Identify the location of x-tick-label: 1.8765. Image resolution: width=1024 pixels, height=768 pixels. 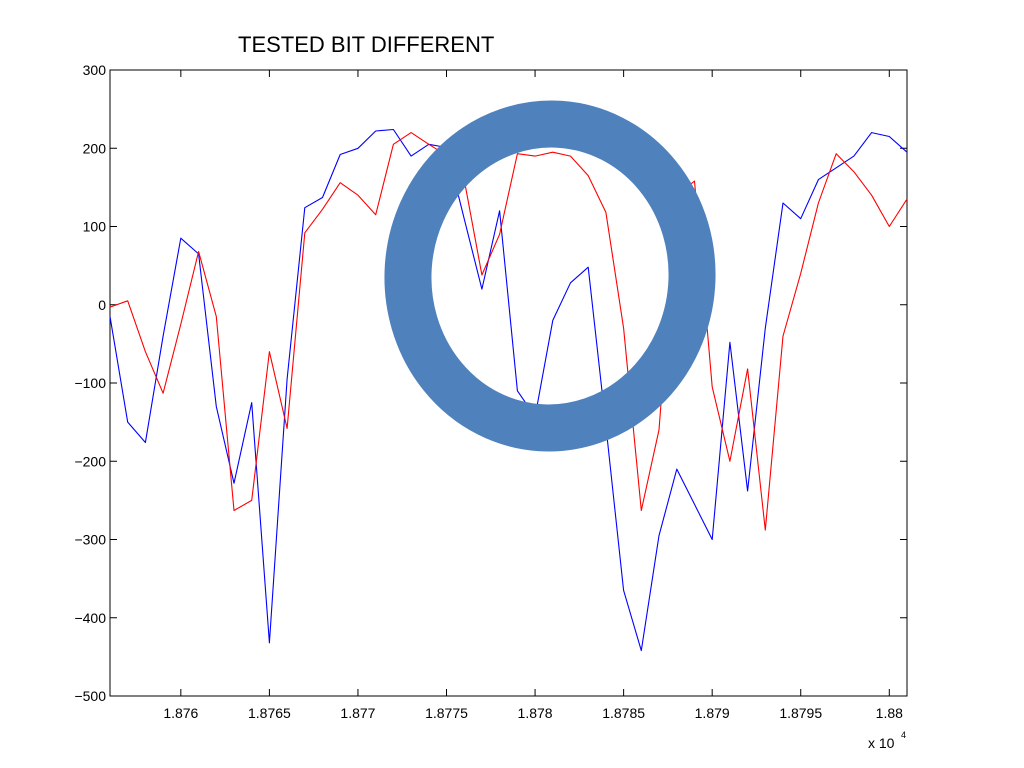
(269, 713).